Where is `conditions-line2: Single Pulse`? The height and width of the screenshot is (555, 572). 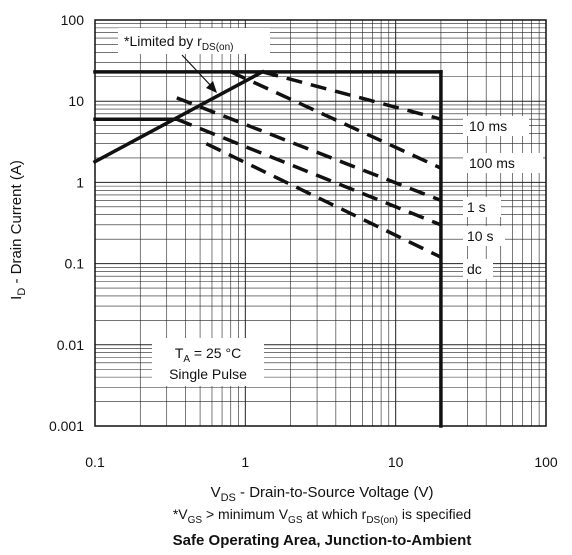 conditions-line2: Single Pulse is located at coordinates (208, 374).